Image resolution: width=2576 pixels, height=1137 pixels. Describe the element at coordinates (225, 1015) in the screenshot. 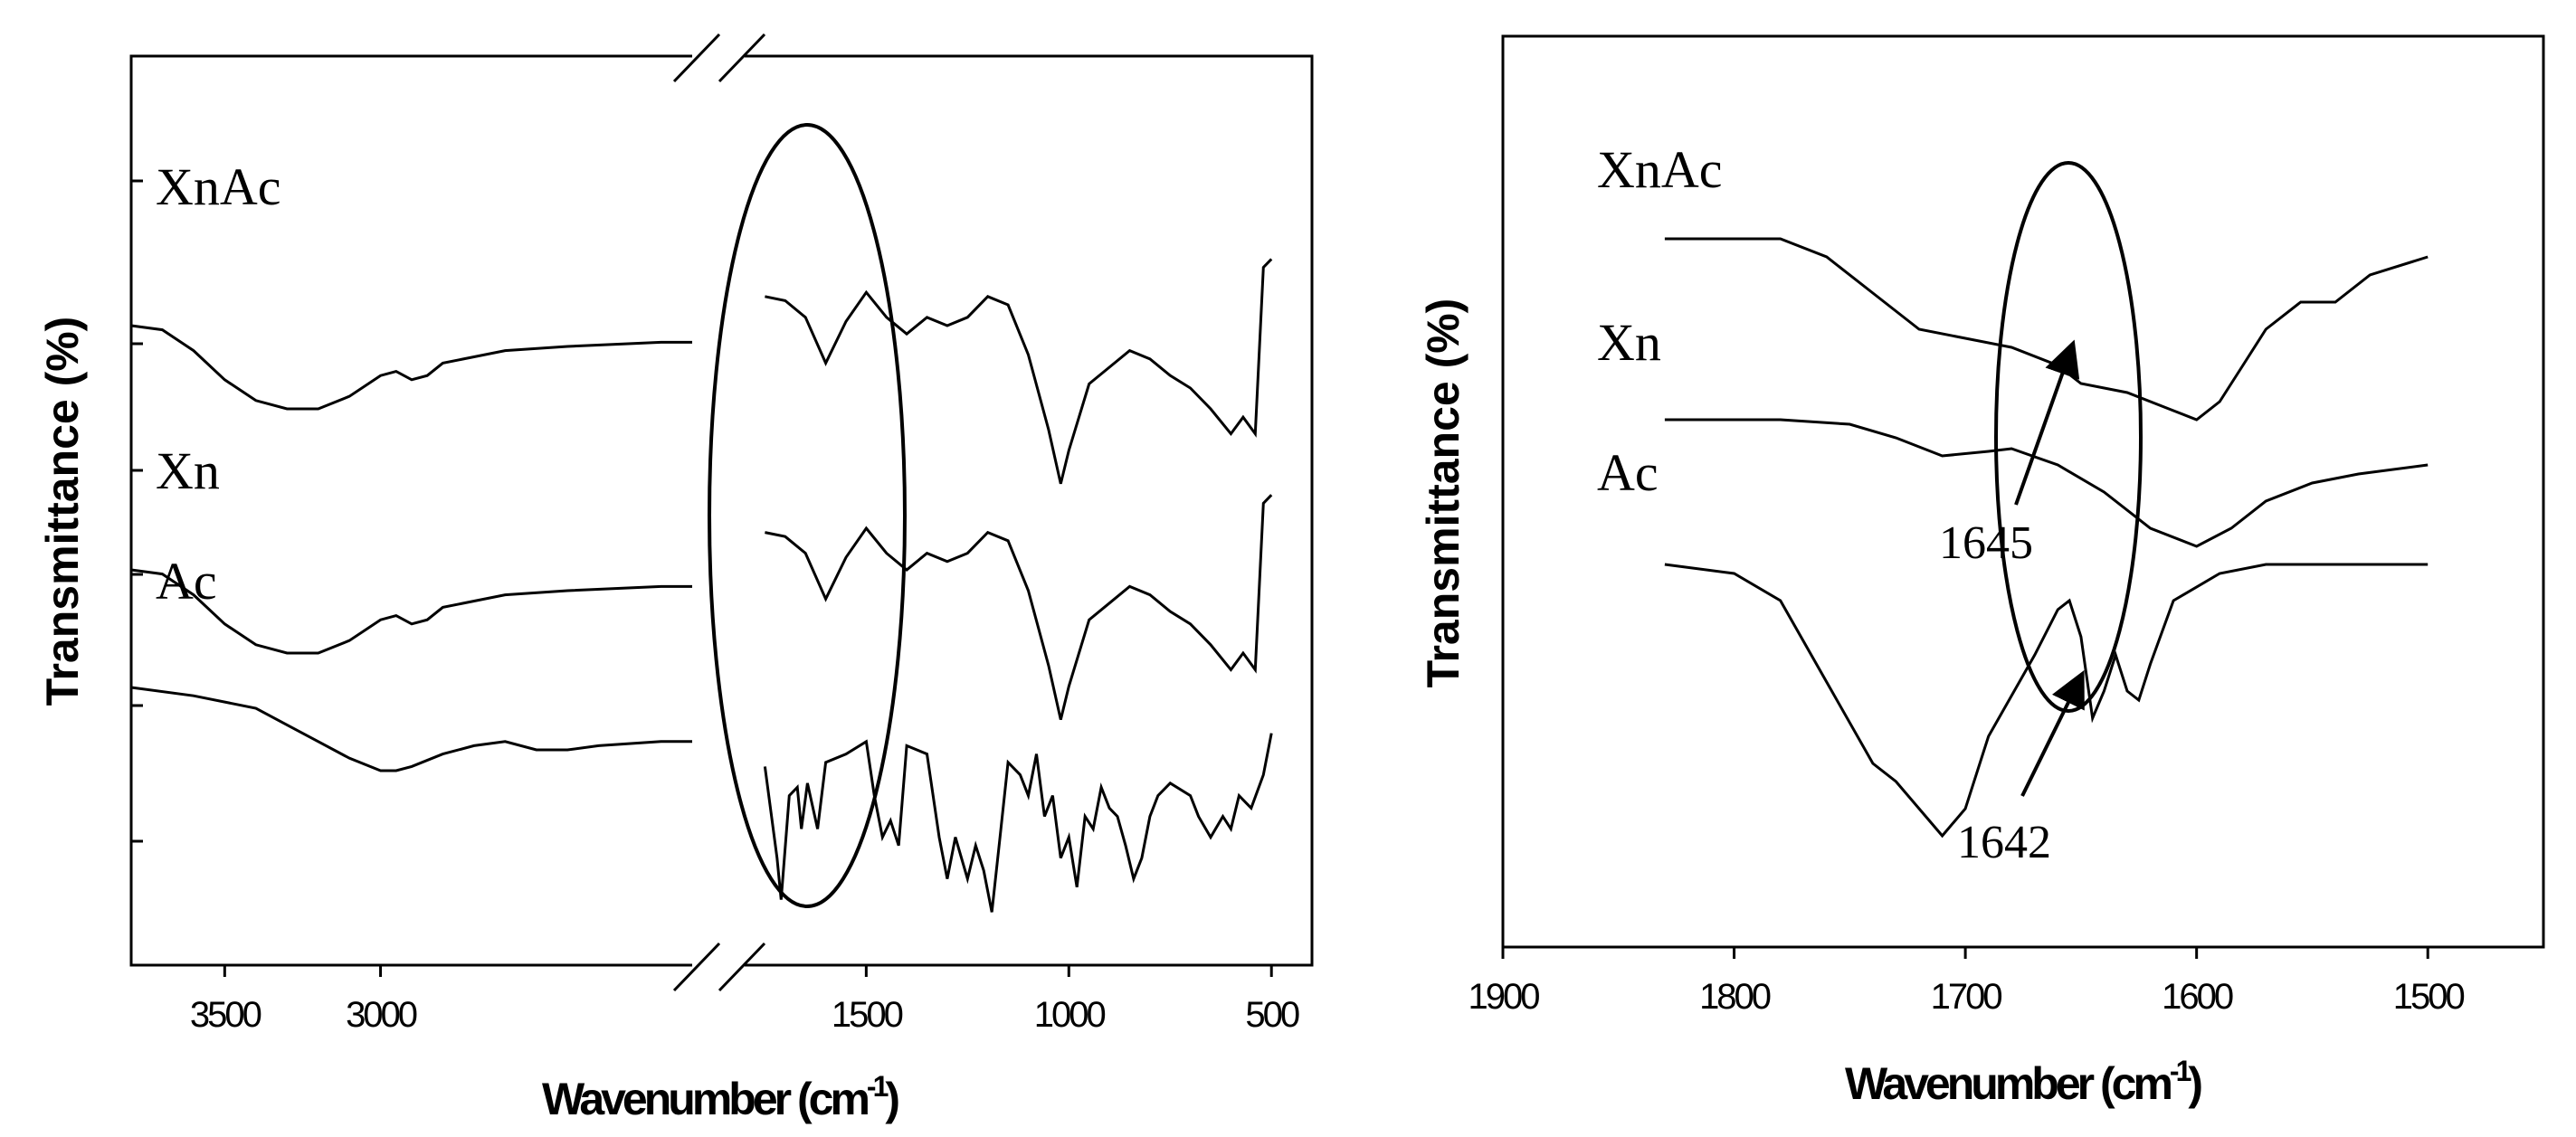

I see `left-x-tick-label: 3500` at that location.